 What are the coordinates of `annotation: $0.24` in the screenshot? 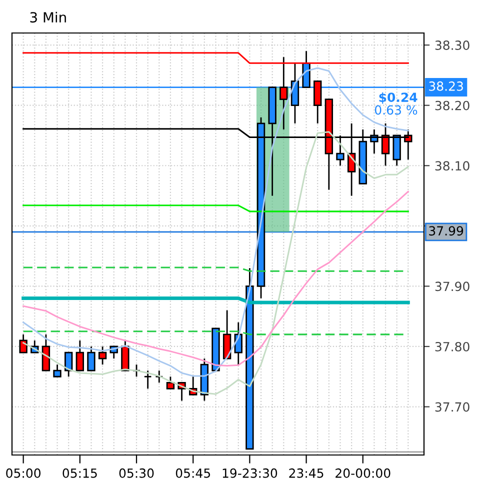 It's located at (398, 98).